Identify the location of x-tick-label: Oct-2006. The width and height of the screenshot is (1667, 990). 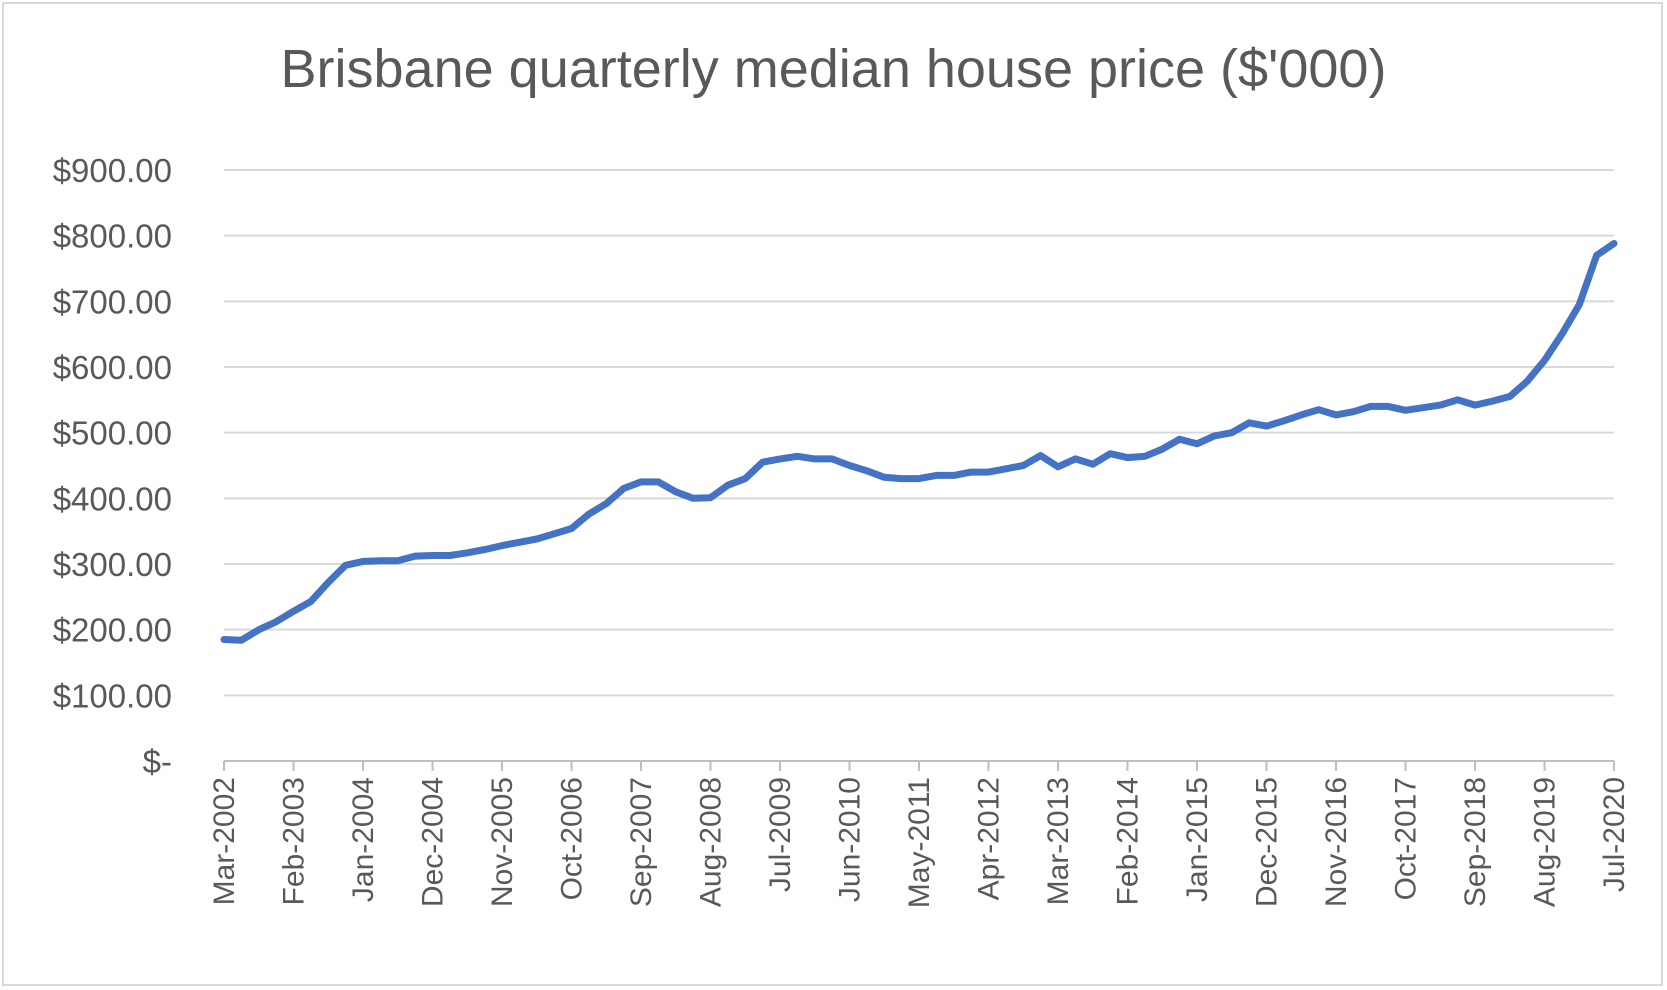
(572, 838).